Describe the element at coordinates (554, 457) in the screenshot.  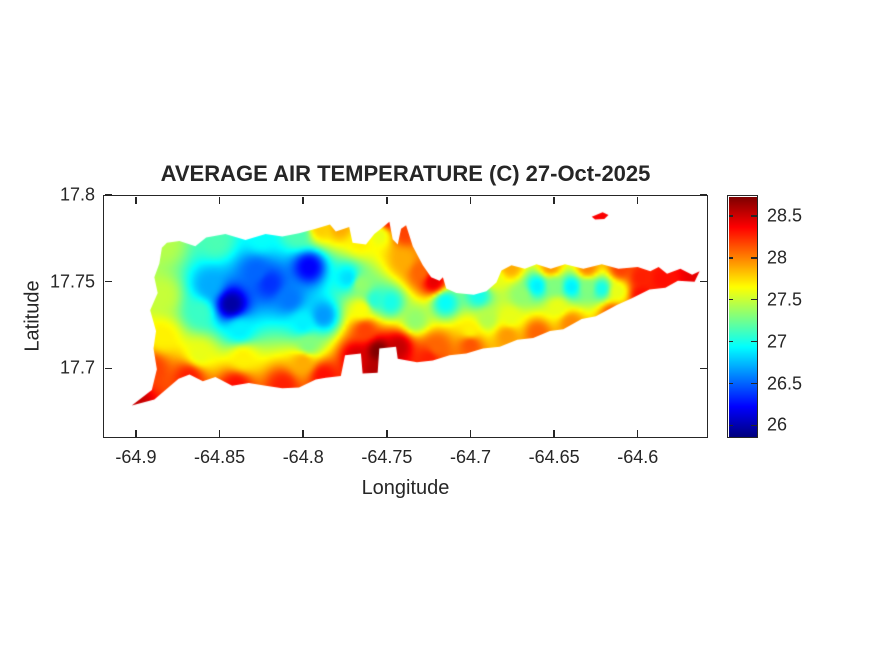
I see `x-tick-label: -64.65` at that location.